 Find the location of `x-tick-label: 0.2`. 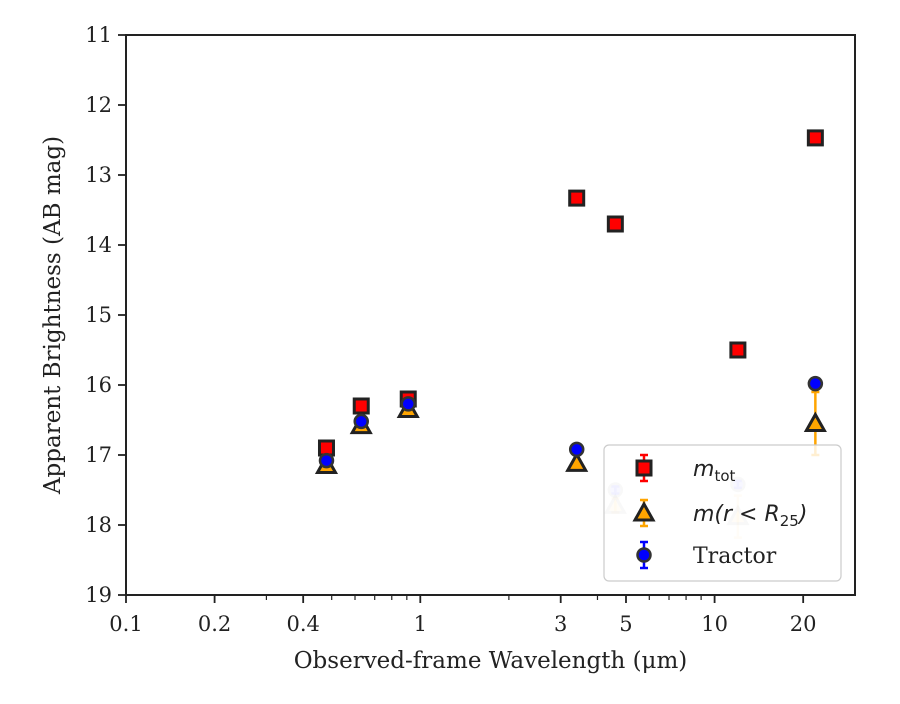

x-tick-label: 0.2 is located at coordinates (214, 624).